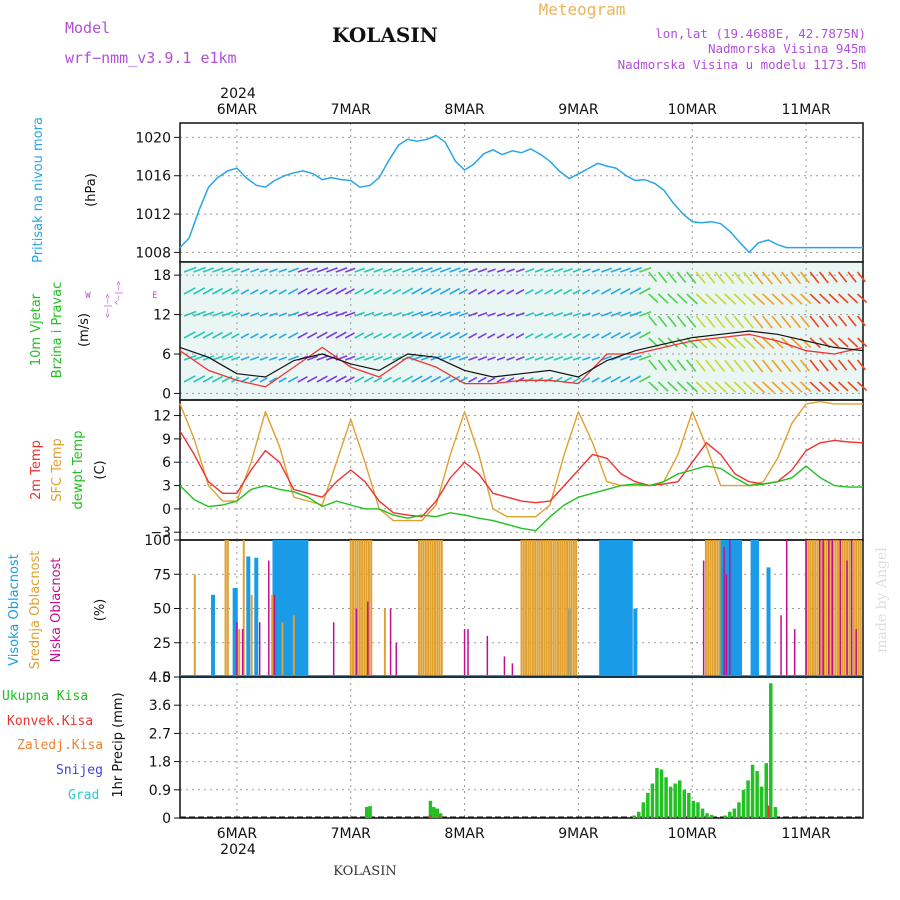 Image resolution: width=900 pixels, height=900 pixels. What do you see at coordinates (692, 834) in the screenshot?
I see `bottom-day-label: 10MAR` at bounding box center [692, 834].